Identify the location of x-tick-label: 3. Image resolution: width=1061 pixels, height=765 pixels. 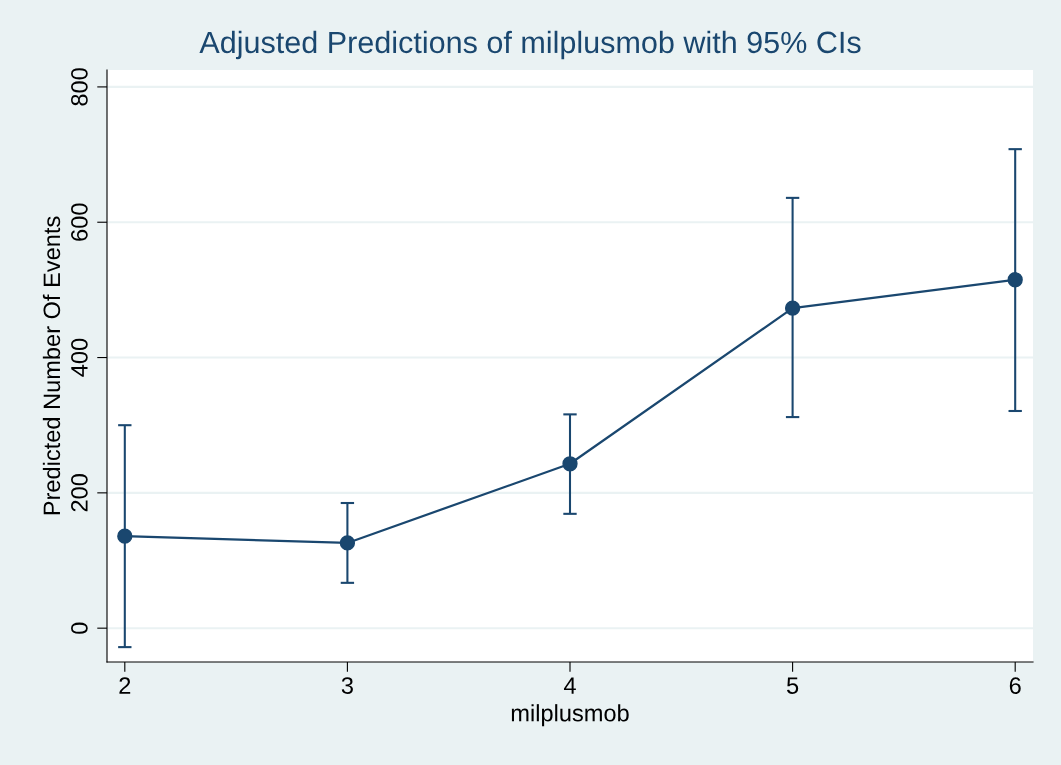
(347, 685).